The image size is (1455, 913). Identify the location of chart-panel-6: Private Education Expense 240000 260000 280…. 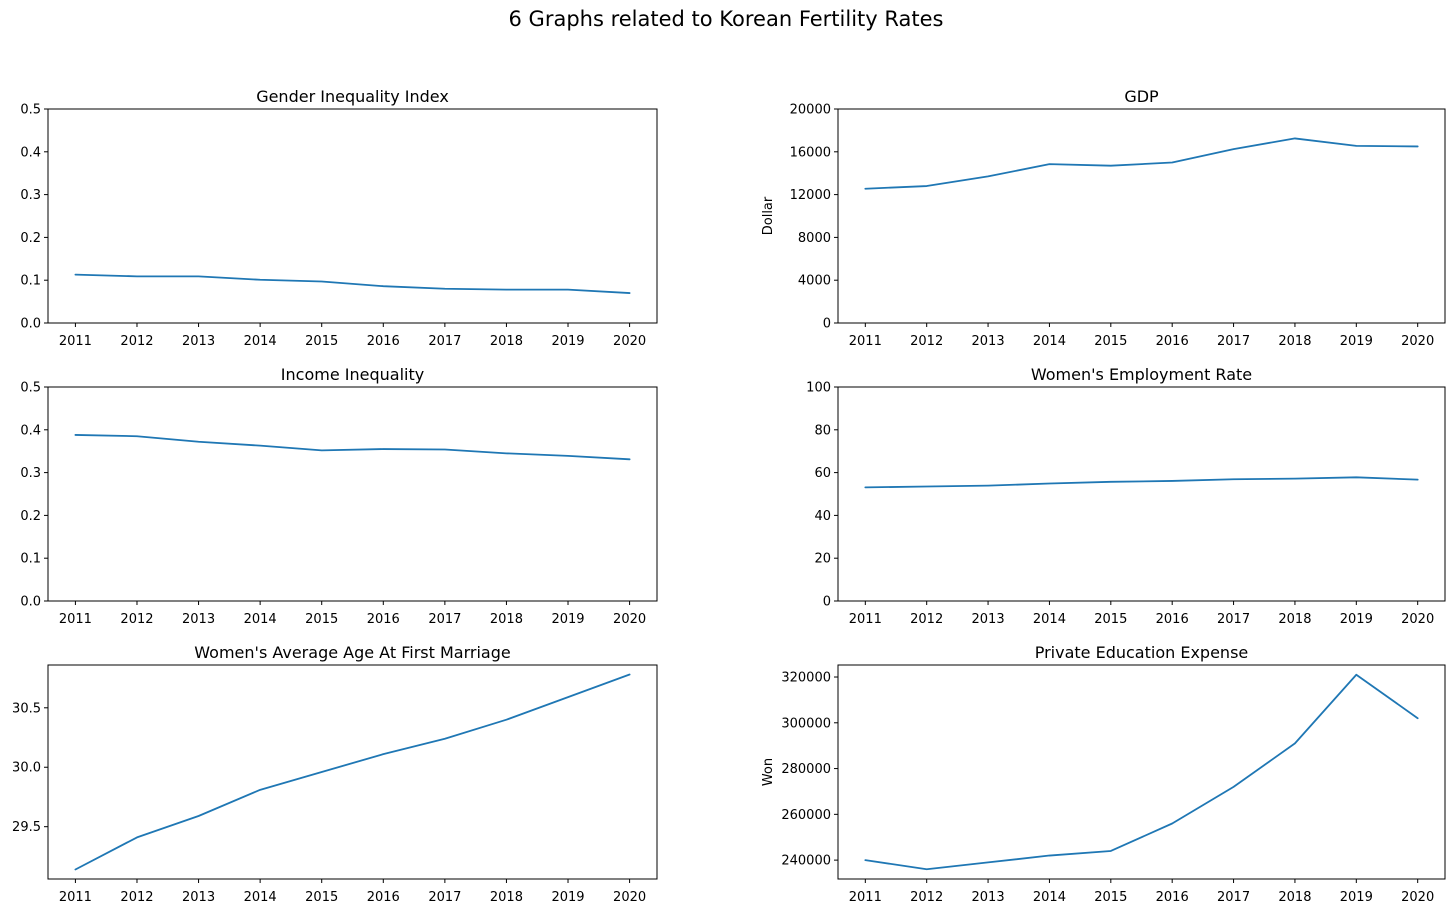
(1103, 774).